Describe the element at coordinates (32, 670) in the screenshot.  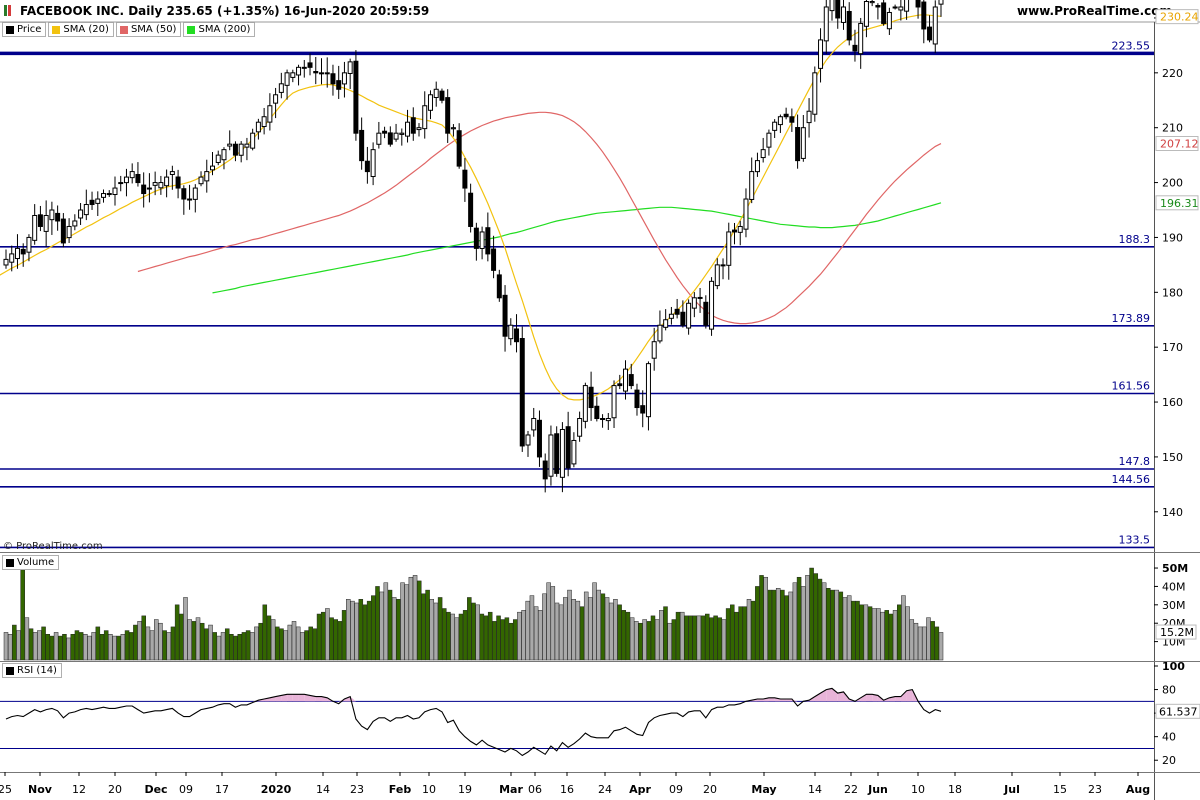
I see `rsi-pane-label: RSI (14)` at that location.